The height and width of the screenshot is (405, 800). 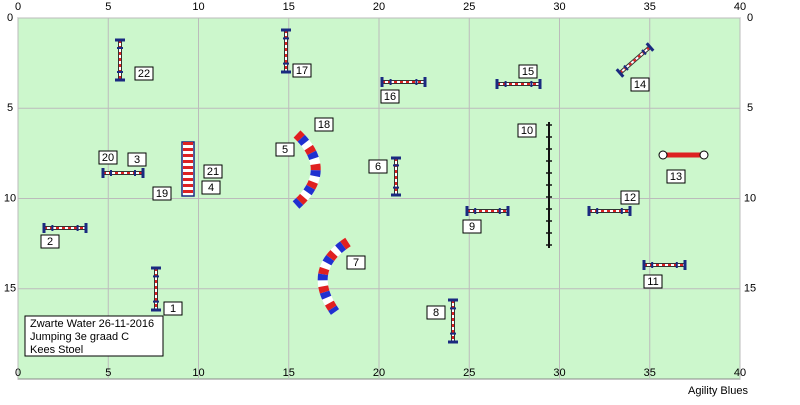 I want to click on label-text: 7, so click(x=356, y=263).